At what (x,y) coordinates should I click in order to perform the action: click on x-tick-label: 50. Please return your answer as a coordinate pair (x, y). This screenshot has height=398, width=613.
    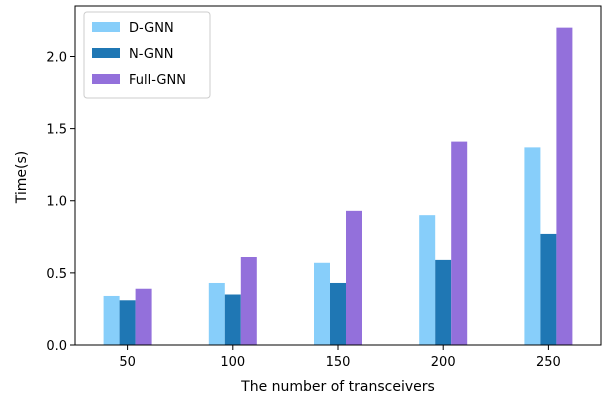
    Looking at the image, I should click on (127, 362).